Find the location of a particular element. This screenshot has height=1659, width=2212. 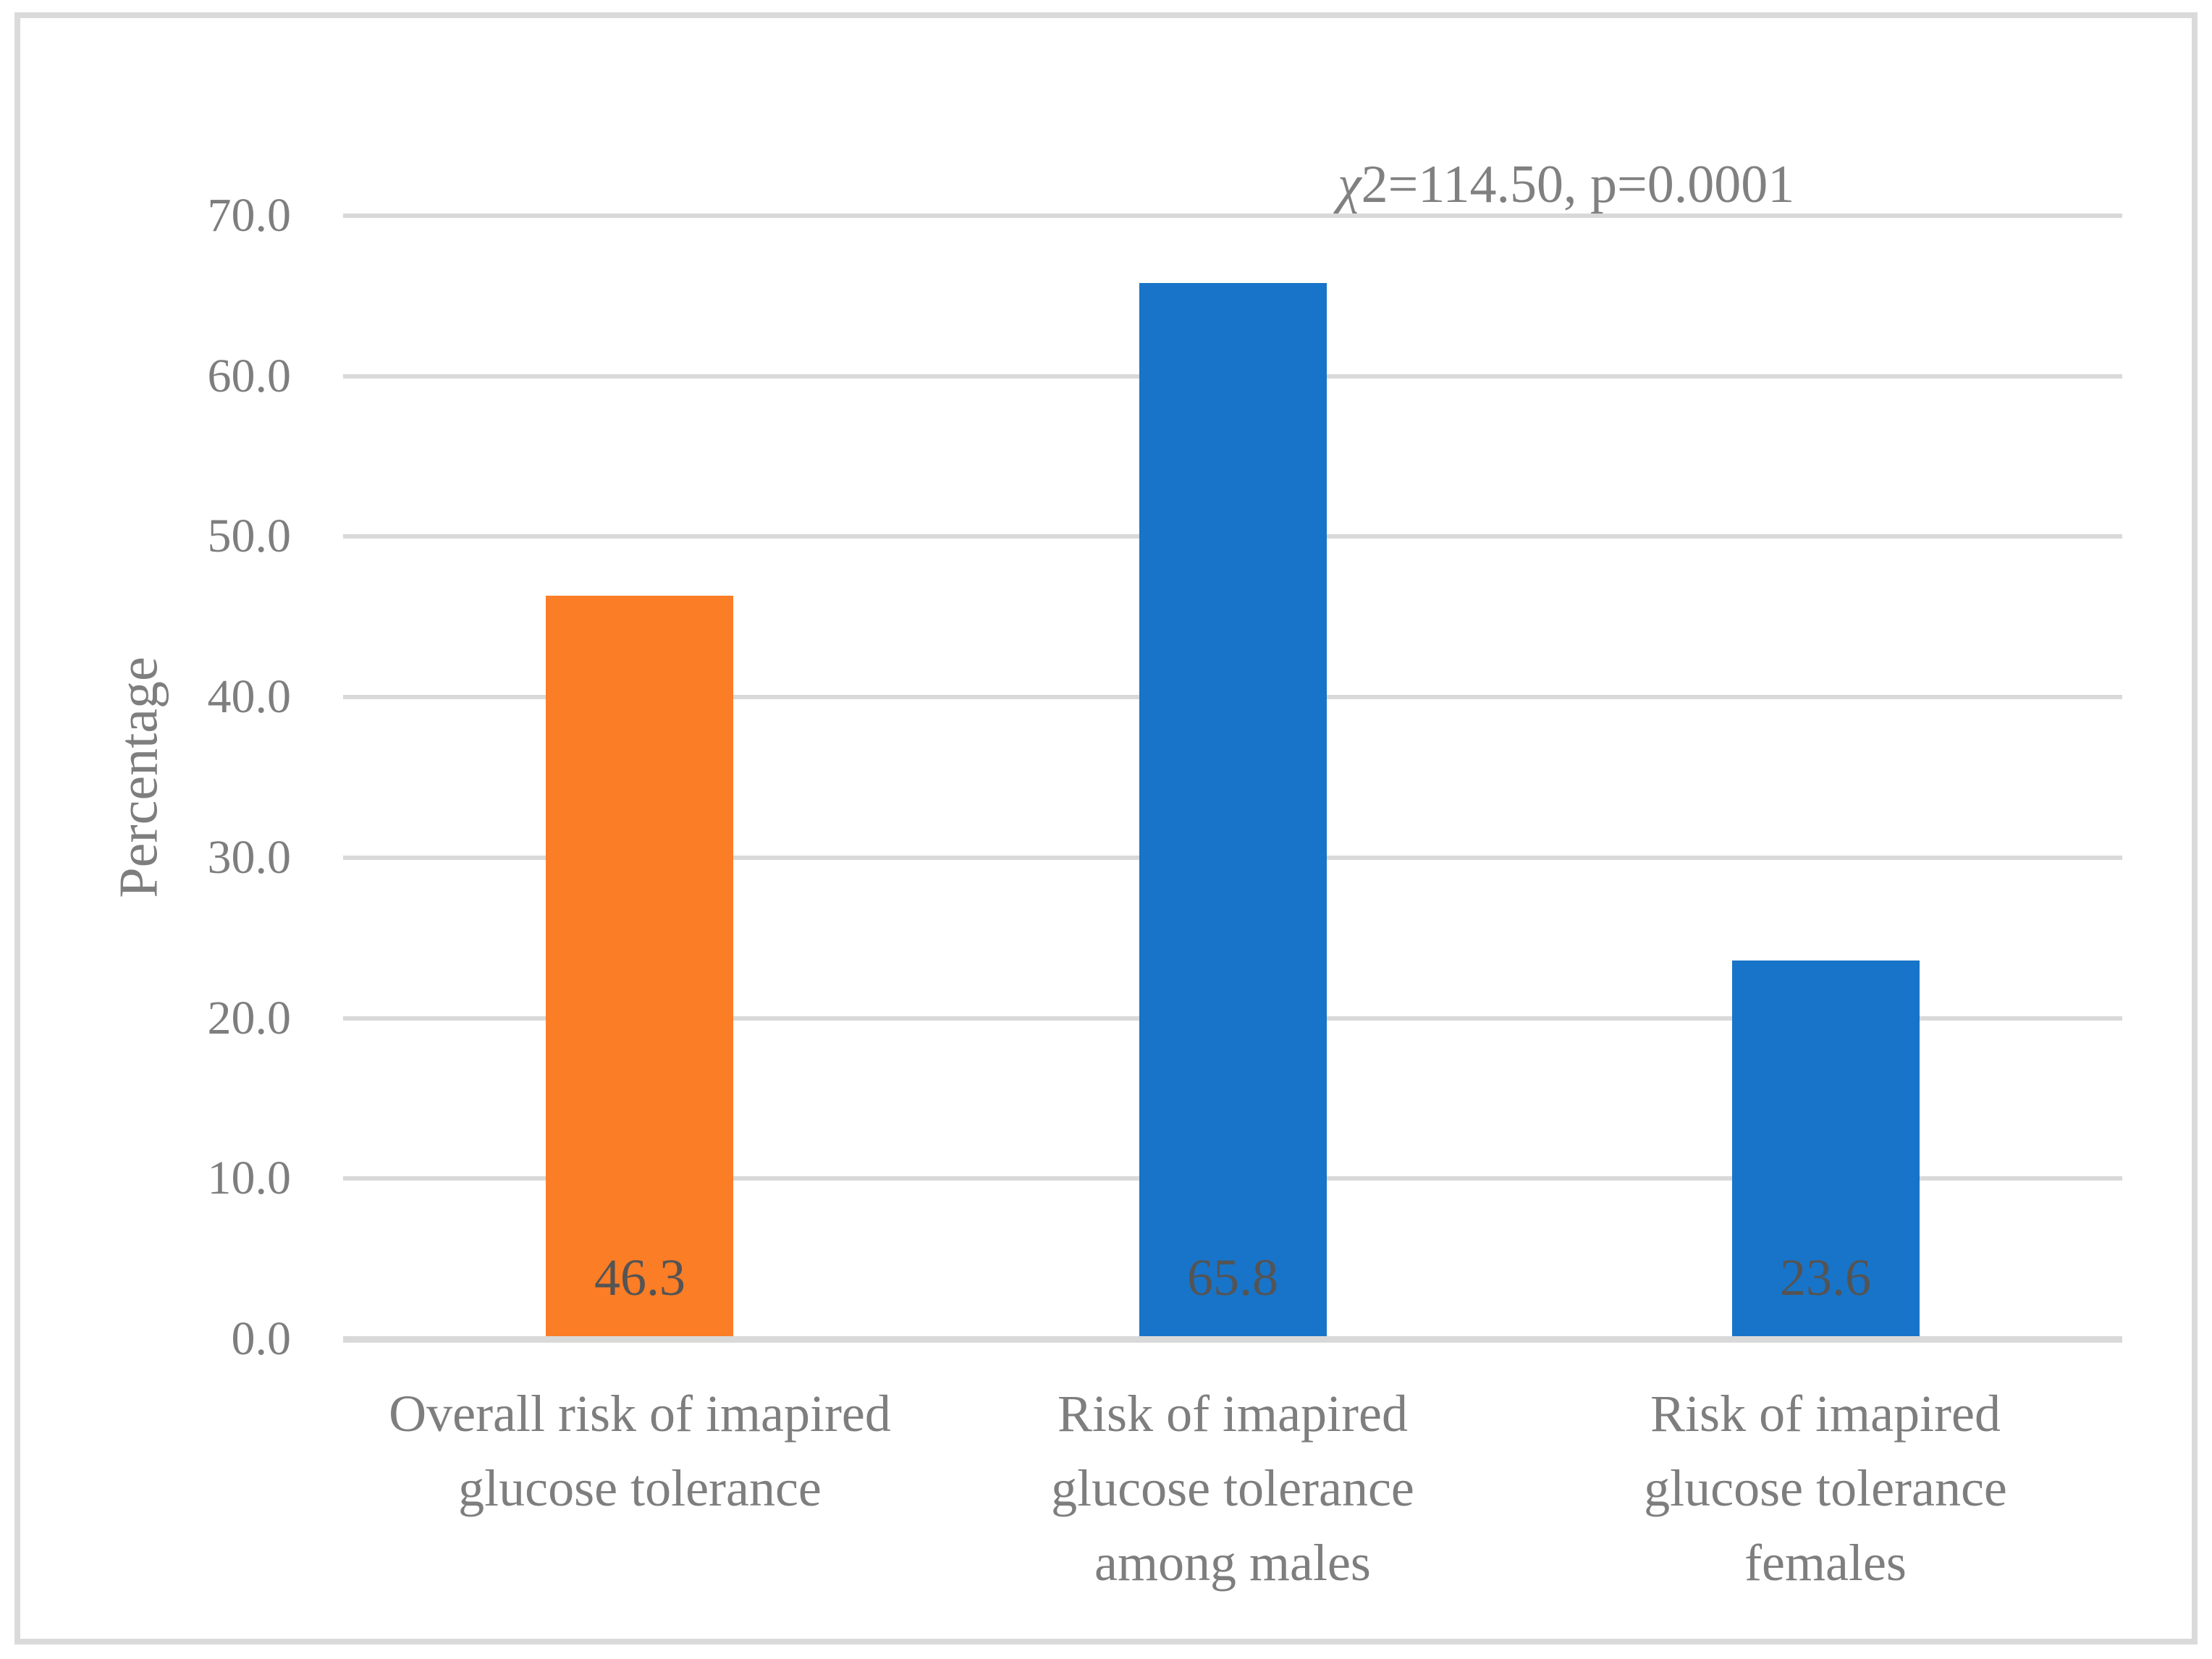

bar-value-label: 46.3 is located at coordinates (639, 1278).